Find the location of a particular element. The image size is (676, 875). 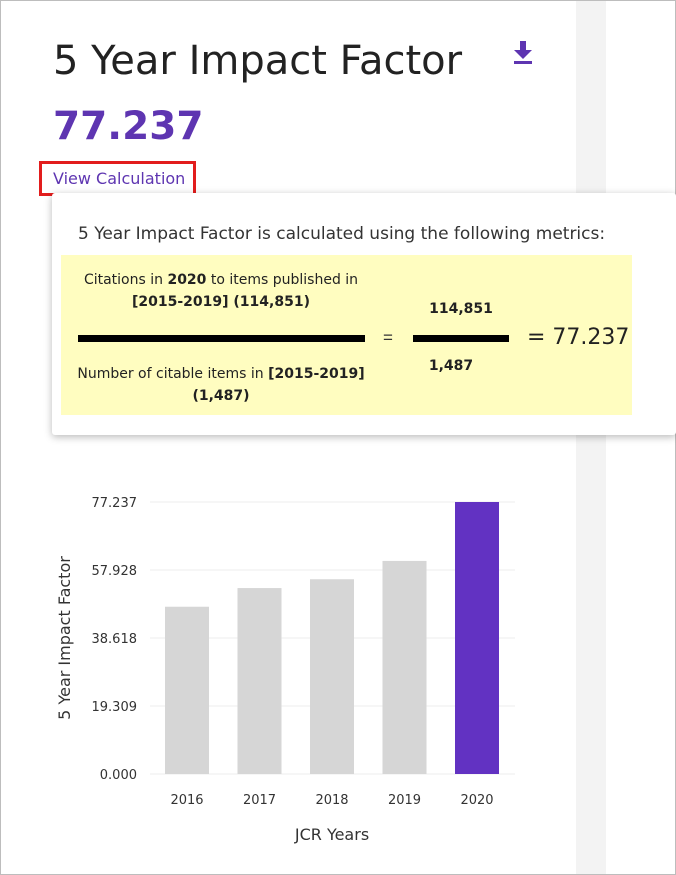

fraction-bar-small is located at coordinates (461, 338).